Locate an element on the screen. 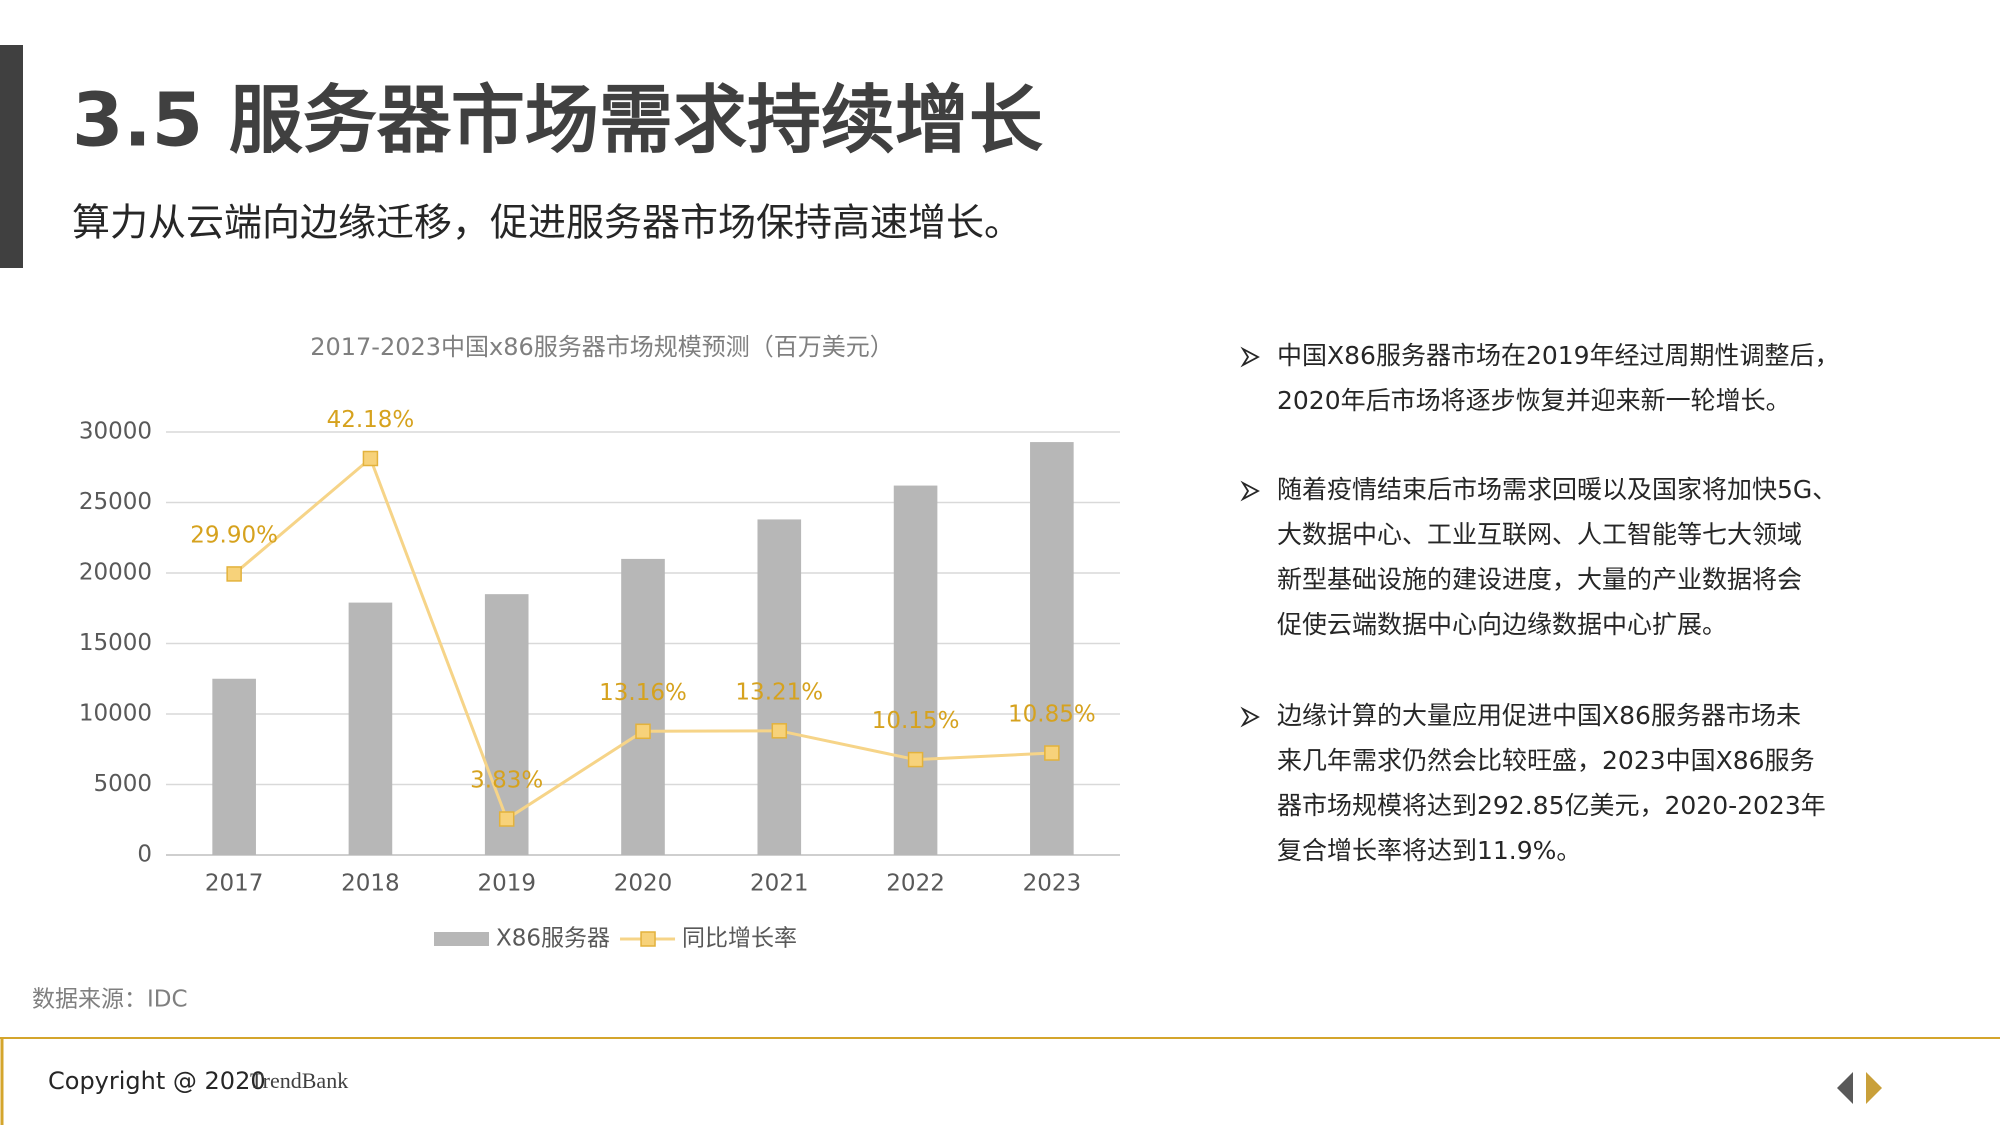 The image size is (2000, 1125). x-tick-label: 2018 is located at coordinates (370, 884).